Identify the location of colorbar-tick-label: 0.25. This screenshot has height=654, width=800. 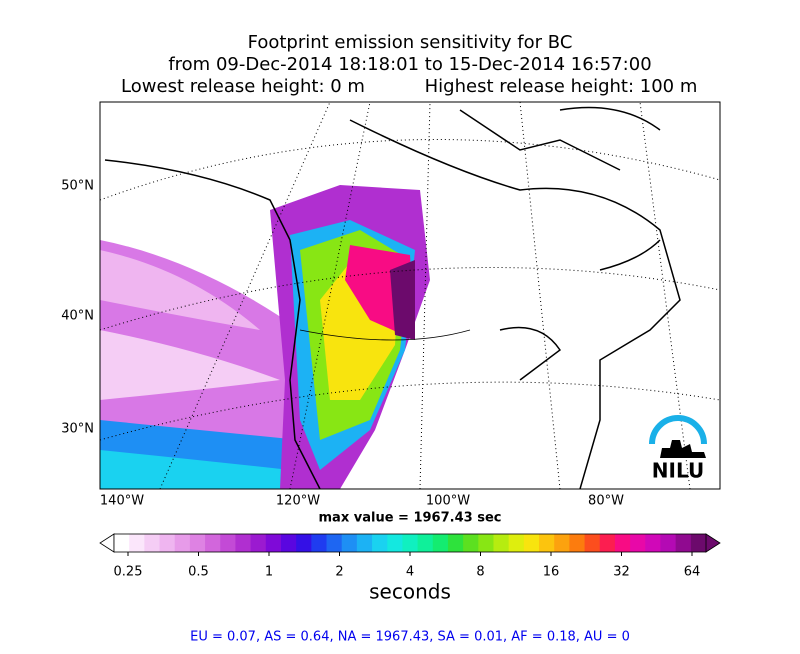
(128, 572).